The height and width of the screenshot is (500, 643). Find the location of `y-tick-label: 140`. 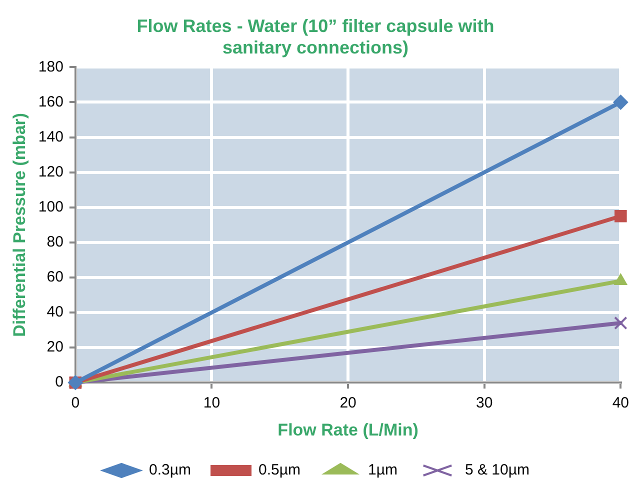

y-tick-label: 140 is located at coordinates (51, 137).